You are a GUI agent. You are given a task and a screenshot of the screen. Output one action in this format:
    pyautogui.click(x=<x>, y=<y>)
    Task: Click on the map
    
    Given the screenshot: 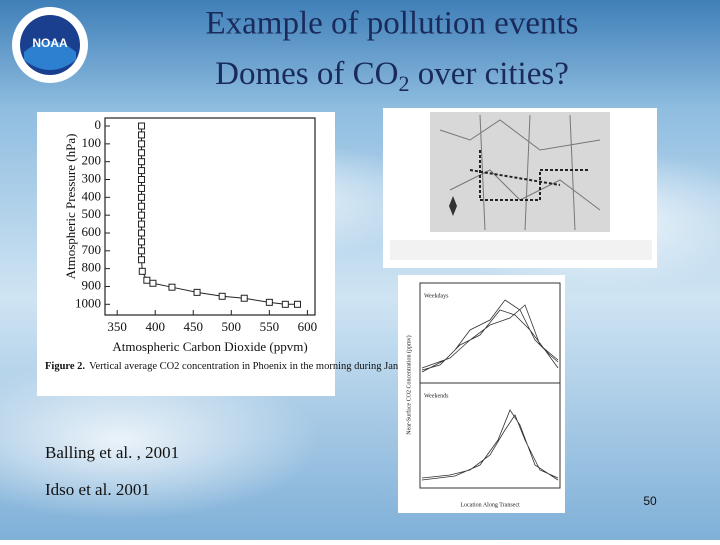 What is the action you would take?
    pyautogui.click(x=520, y=172)
    